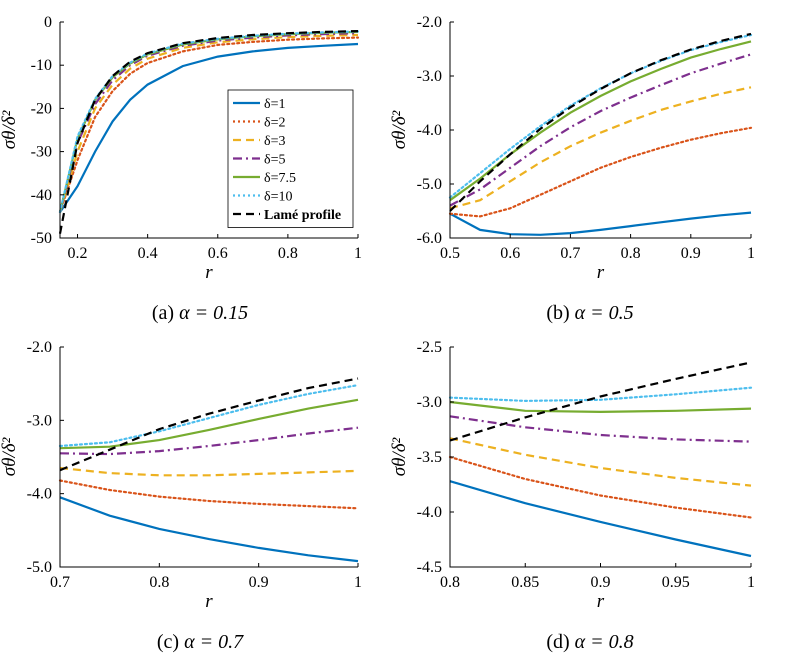 This screenshot has height=658, width=789. I want to click on y-tick-label-d: -3.0, so click(429, 402).